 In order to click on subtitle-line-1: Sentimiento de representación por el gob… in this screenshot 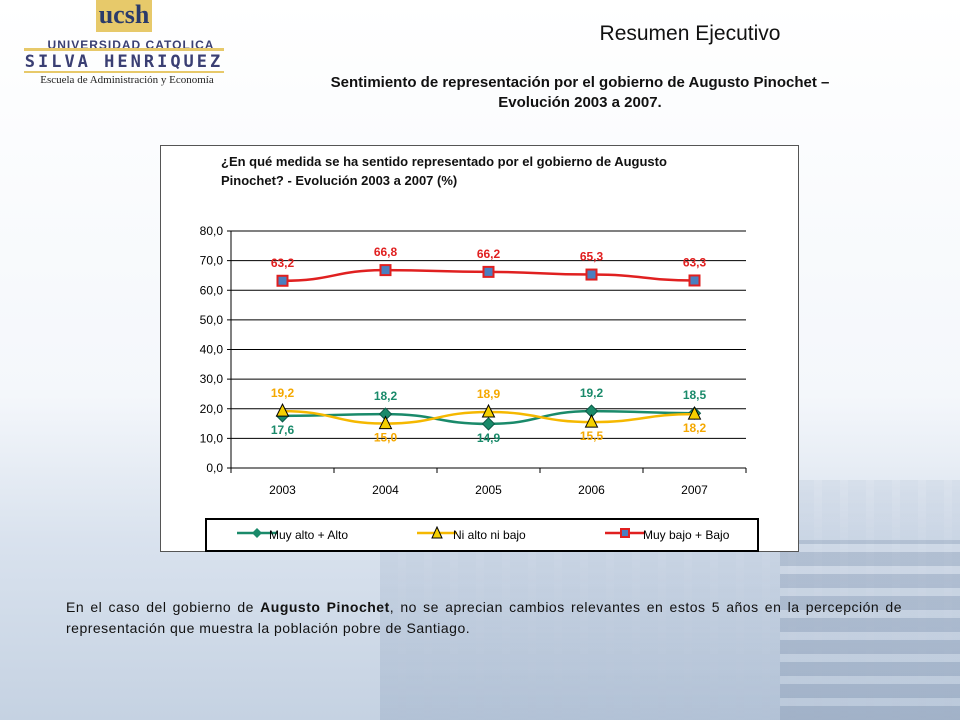, I will do `click(580, 82)`.